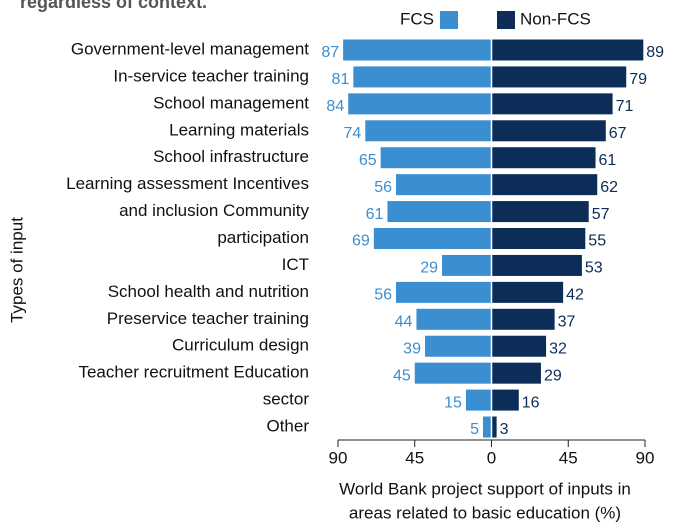 The width and height of the screenshot is (675, 525). Describe the element at coordinates (239, 129) in the screenshot. I see `category-label: Learning materials` at that location.